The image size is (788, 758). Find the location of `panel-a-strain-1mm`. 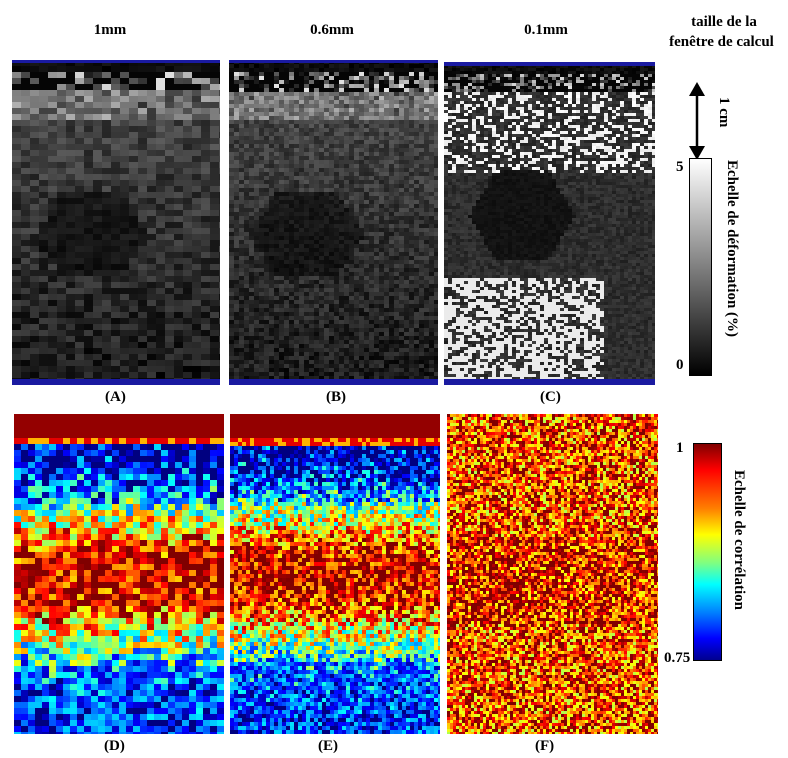

panel-a-strain-1mm is located at coordinates (116, 222).